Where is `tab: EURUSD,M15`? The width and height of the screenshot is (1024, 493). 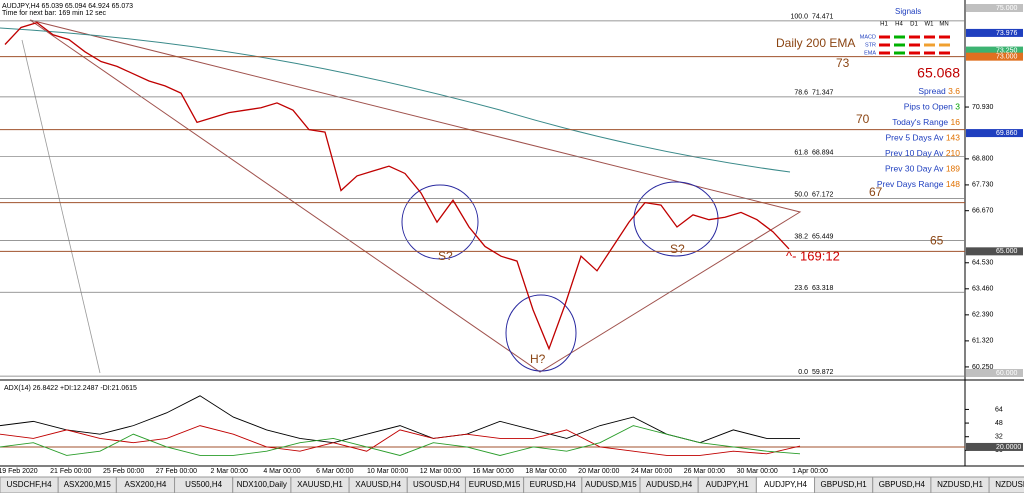 tab: EURUSD,M15 is located at coordinates (494, 484).